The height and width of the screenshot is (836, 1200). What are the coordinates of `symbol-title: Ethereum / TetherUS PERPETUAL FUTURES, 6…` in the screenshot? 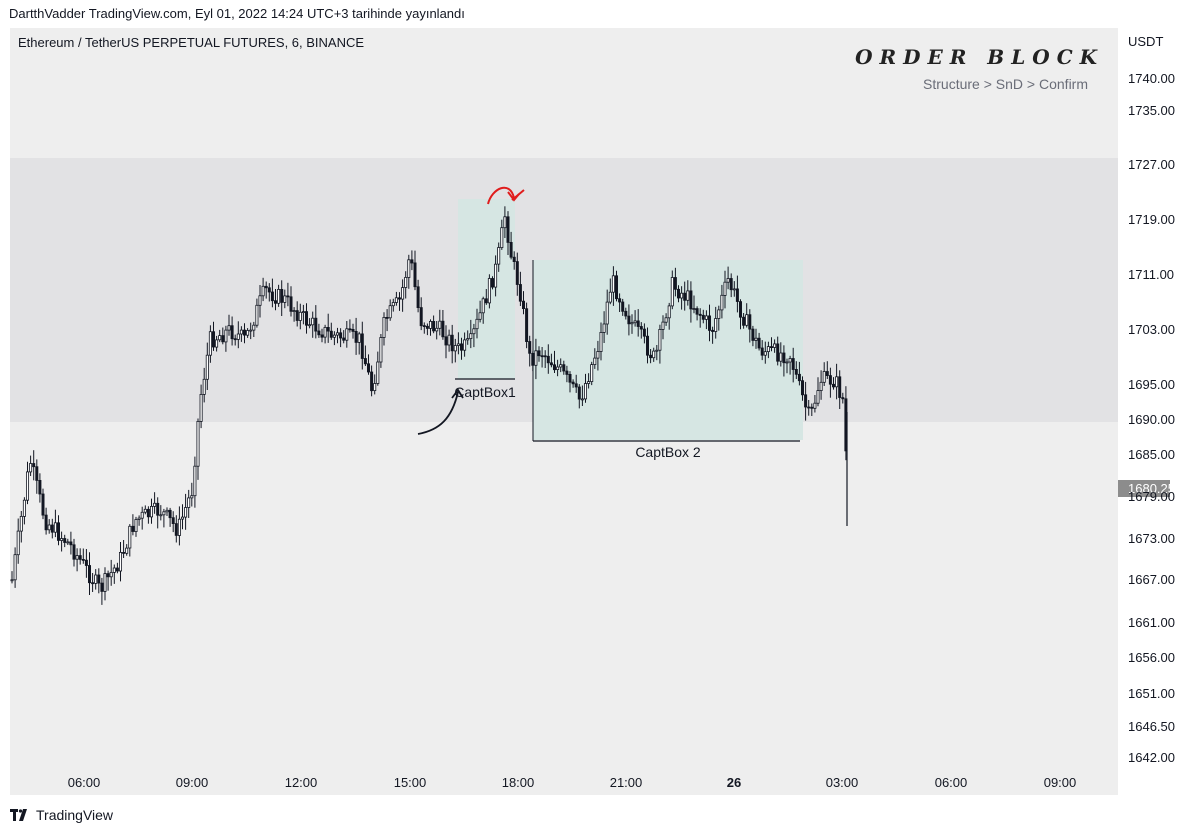 It's located at (191, 42).